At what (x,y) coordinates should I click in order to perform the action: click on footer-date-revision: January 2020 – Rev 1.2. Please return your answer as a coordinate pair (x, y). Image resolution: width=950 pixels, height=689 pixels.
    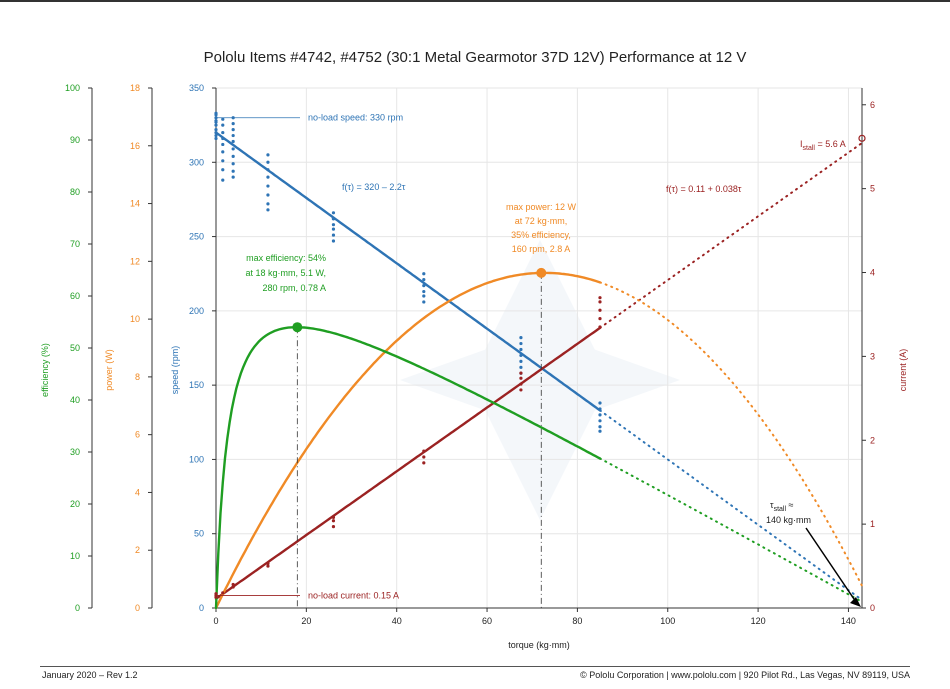
    Looking at the image, I should click on (90, 675).